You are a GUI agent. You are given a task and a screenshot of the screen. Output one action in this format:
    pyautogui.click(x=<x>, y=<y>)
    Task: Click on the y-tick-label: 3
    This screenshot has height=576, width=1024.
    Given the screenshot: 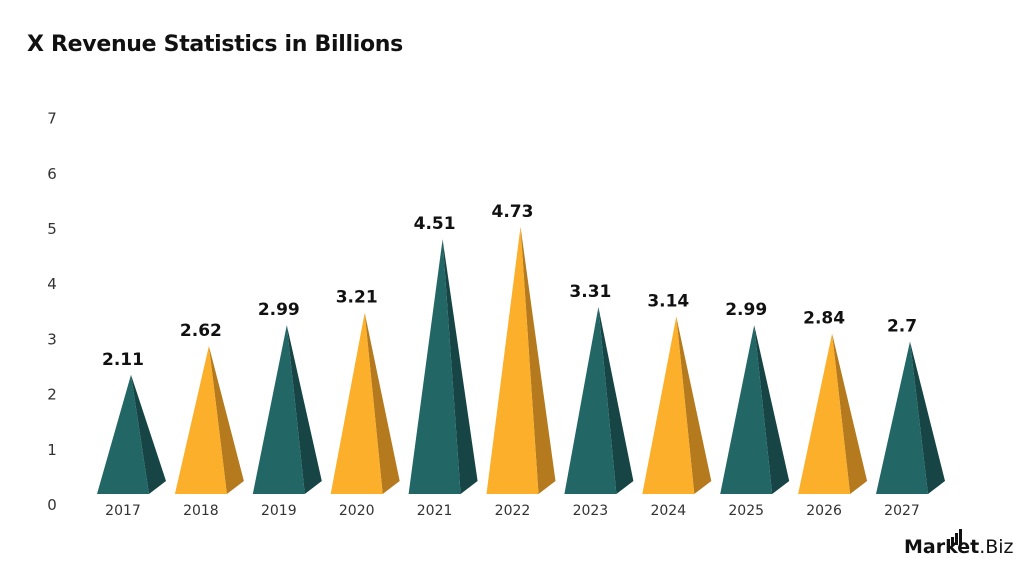 What is the action you would take?
    pyautogui.click(x=52, y=339)
    